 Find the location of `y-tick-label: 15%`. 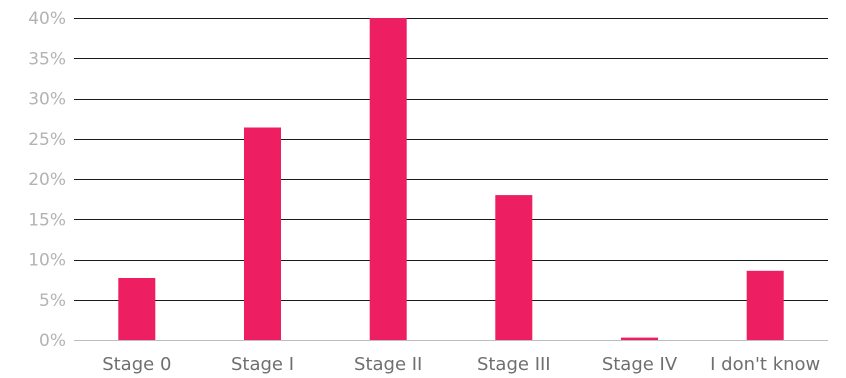

y-tick-label: 15% is located at coordinates (47, 220).